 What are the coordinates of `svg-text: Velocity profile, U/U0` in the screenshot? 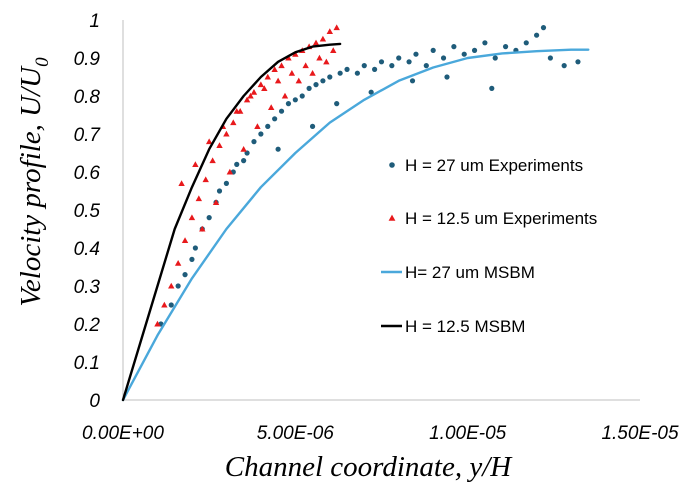 It's located at (34, 182).